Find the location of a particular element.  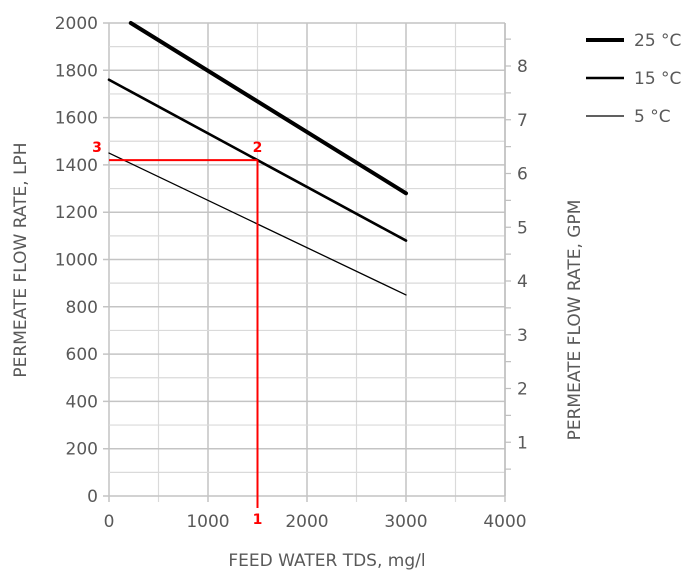

x-axis-label: FEED WATER TDS, mg/l is located at coordinates (326, 561).